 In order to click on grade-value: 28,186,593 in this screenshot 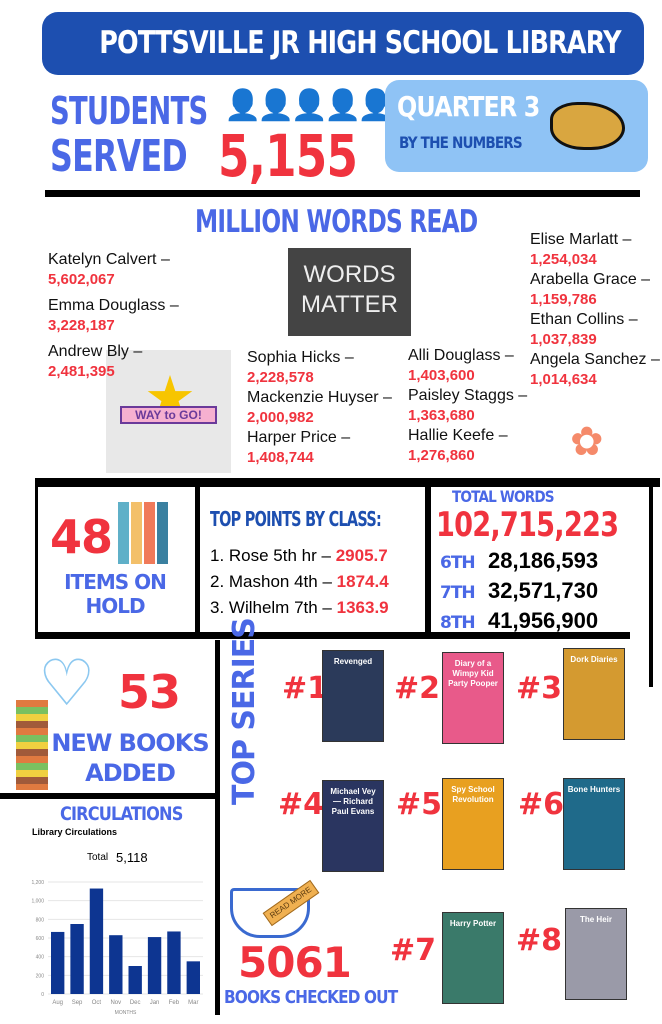, I will do `click(543, 560)`.